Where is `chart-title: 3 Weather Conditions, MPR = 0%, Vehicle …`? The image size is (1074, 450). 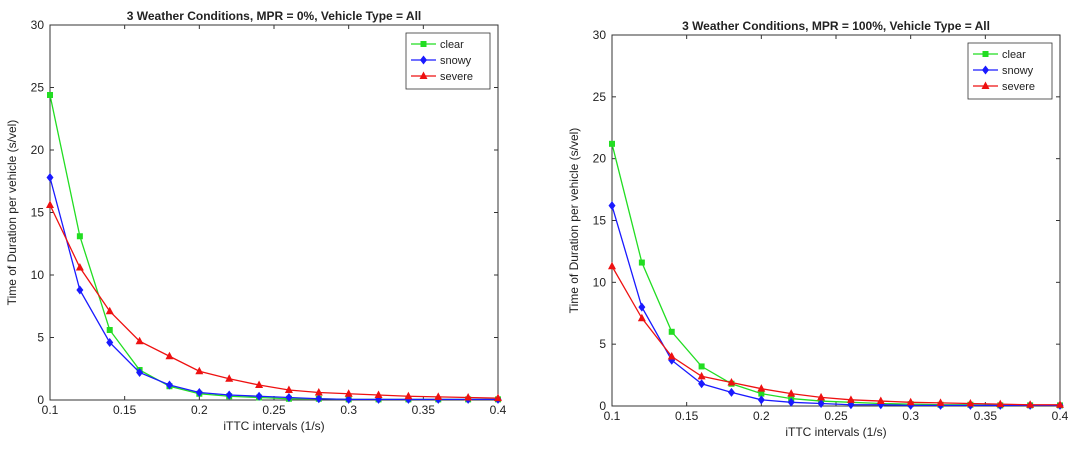 chart-title: 3 Weather Conditions, MPR = 0%, Vehicle … is located at coordinates (274, 16).